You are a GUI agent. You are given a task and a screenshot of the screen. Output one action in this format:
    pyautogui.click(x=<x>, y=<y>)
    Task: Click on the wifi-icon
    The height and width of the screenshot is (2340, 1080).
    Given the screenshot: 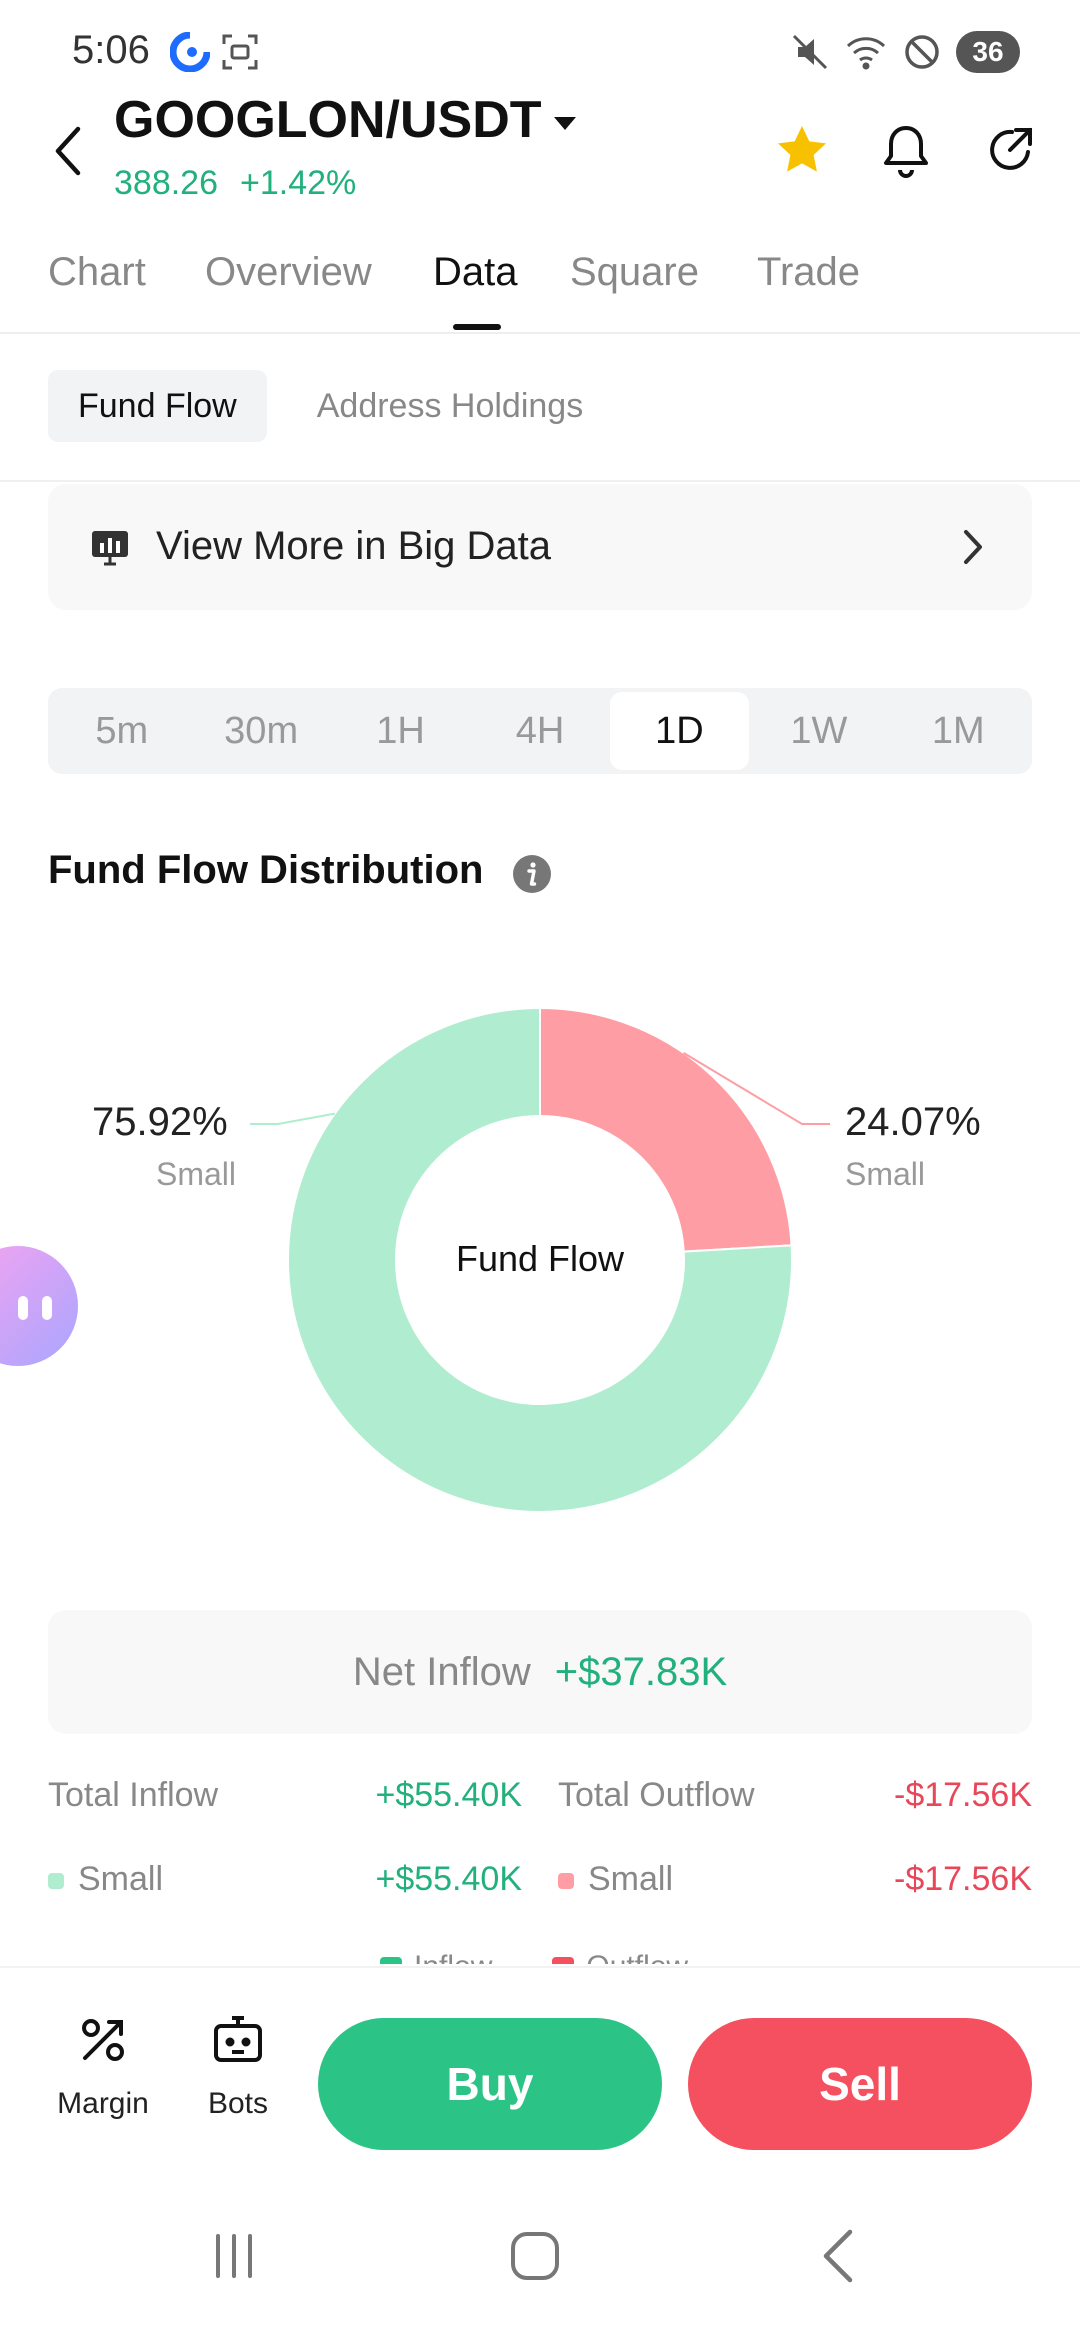 What is the action you would take?
    pyautogui.click(x=866, y=53)
    